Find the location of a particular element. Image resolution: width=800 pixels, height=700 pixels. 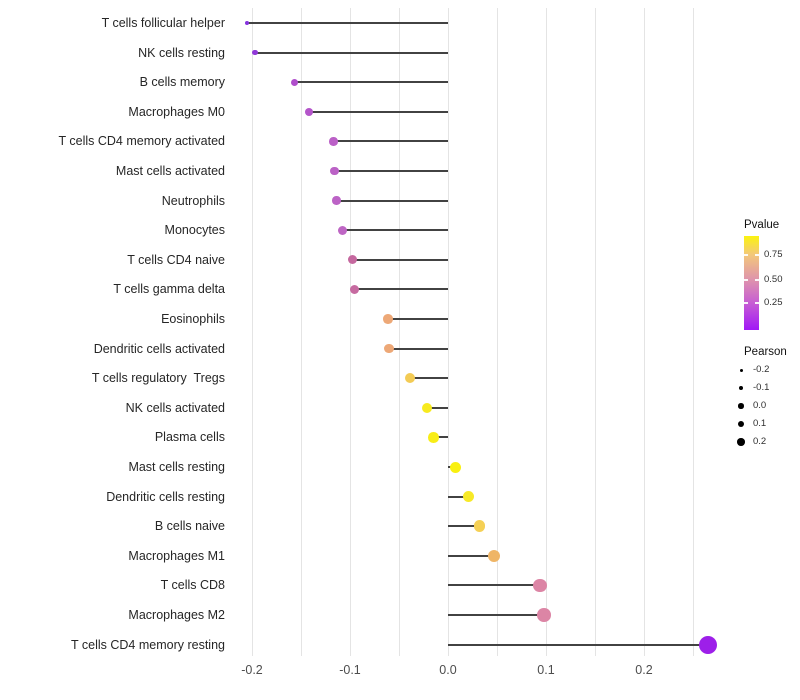

category-label: B cells naive is located at coordinates (189, 526).